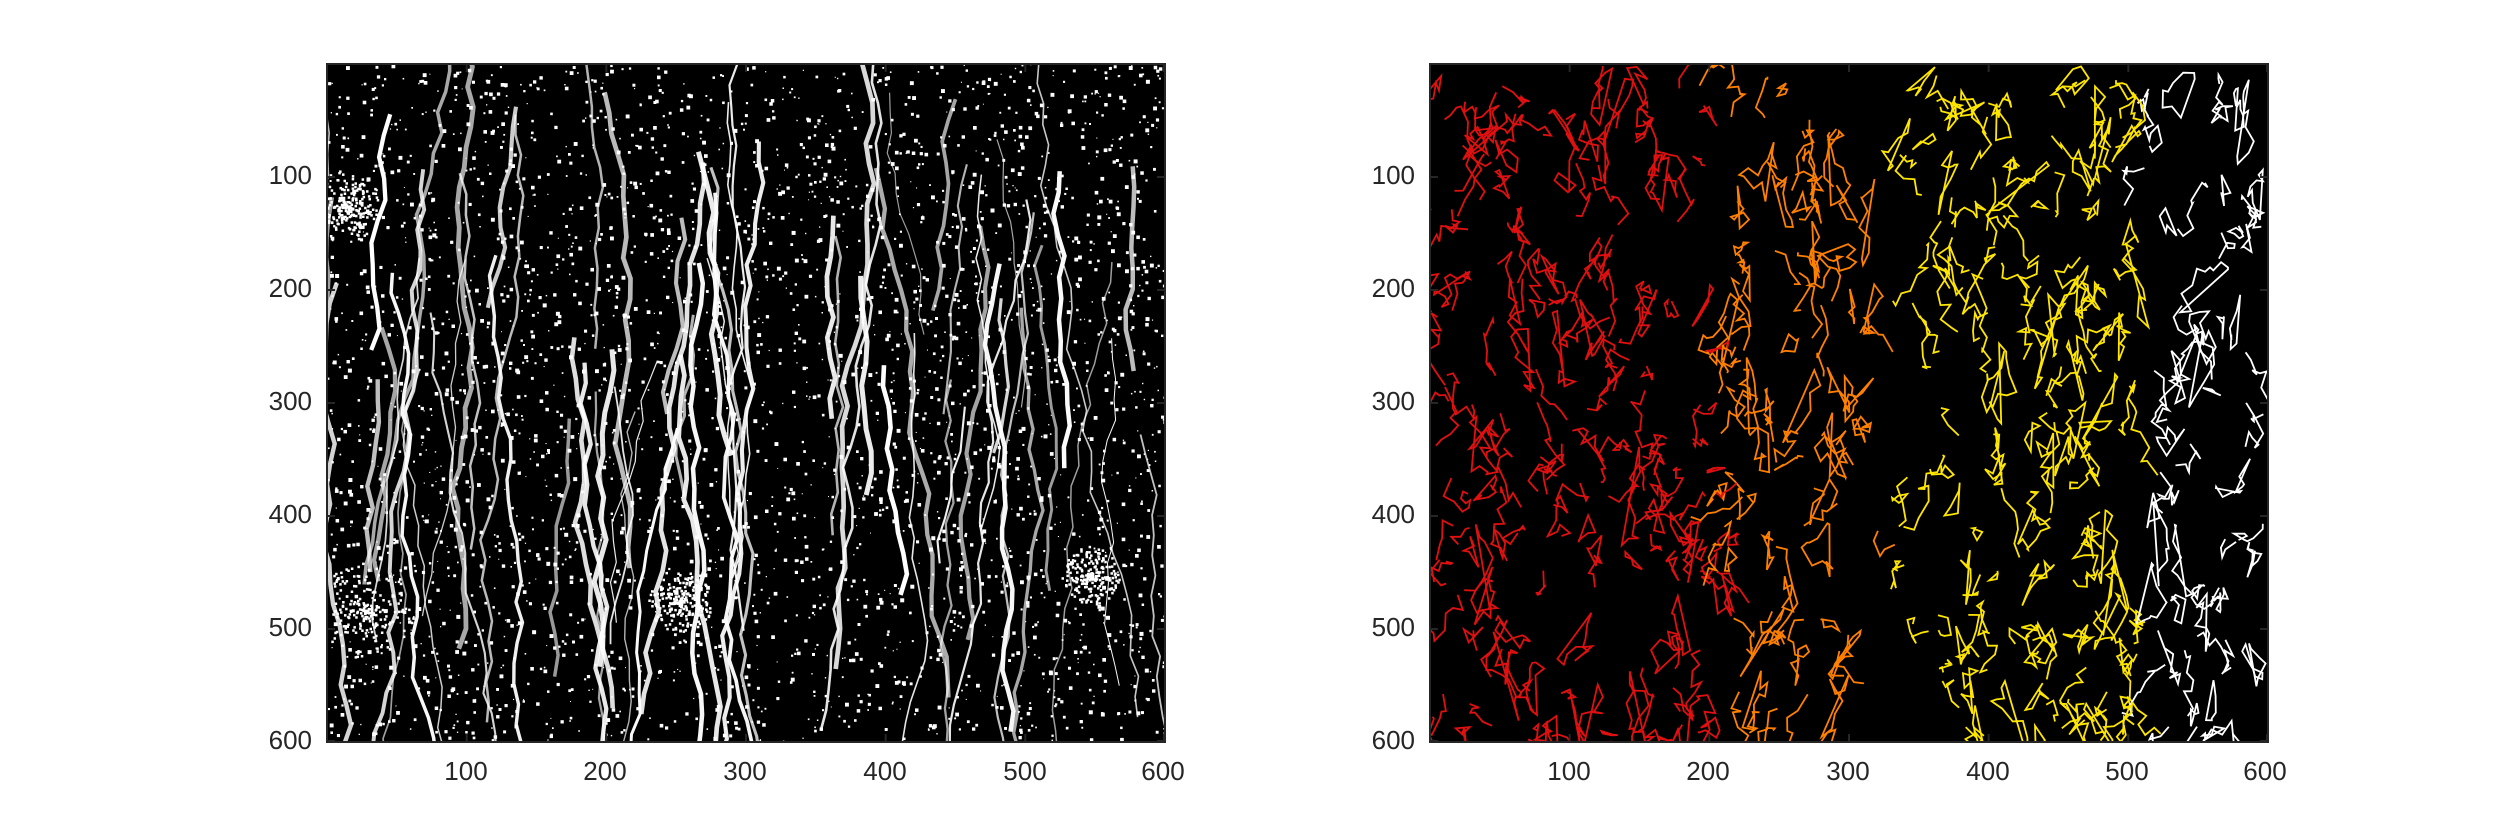 This screenshot has width=2500, height=833. Describe the element at coordinates (290, 740) in the screenshot. I see `left-y-tick: 600` at that location.